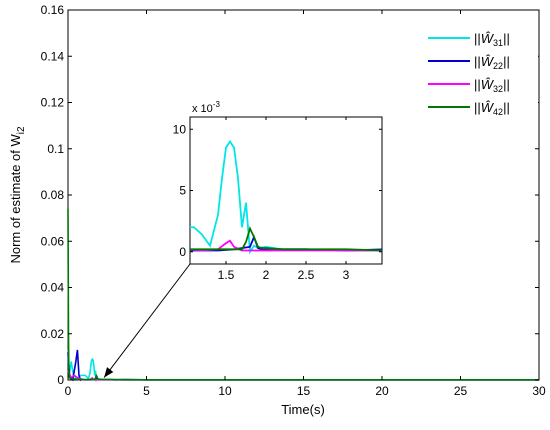 The height and width of the screenshot is (430, 550). What do you see at coordinates (469, 62) in the screenshot?
I see `legend-item-22: ||Ŵ22||` at bounding box center [469, 62].